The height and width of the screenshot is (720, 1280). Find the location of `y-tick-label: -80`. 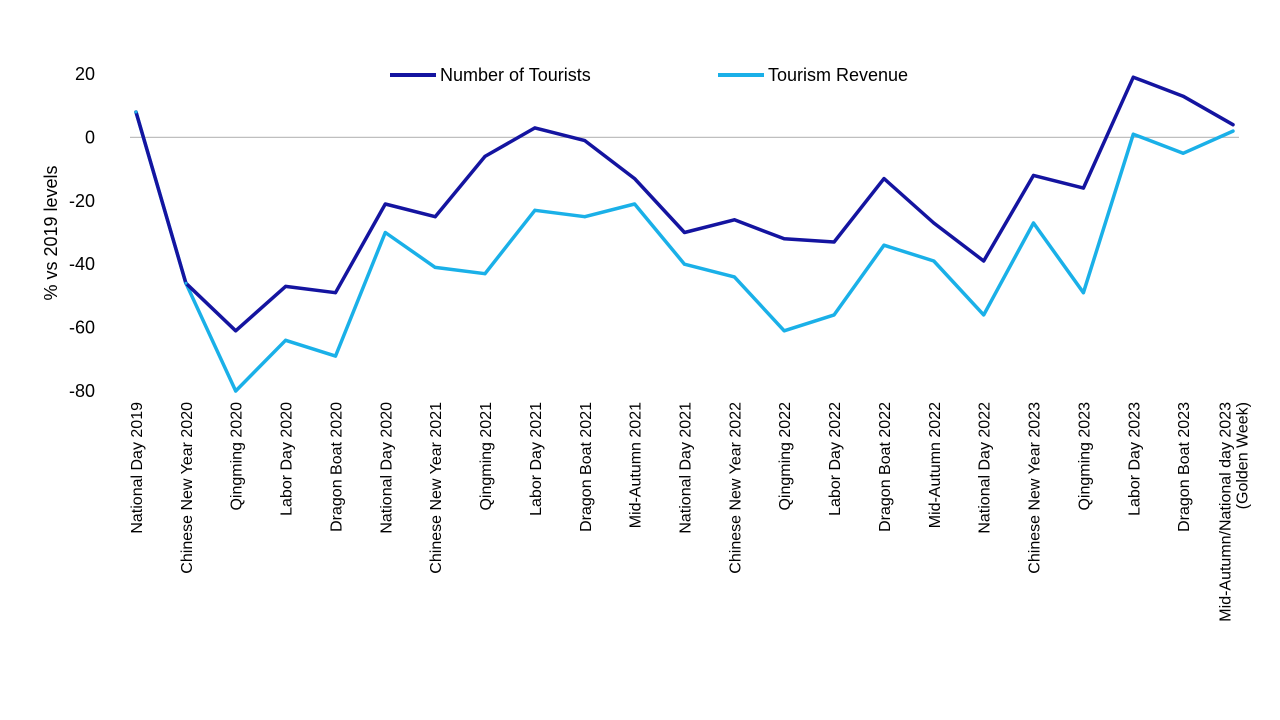

y-tick-label: -80 is located at coordinates (82, 391).